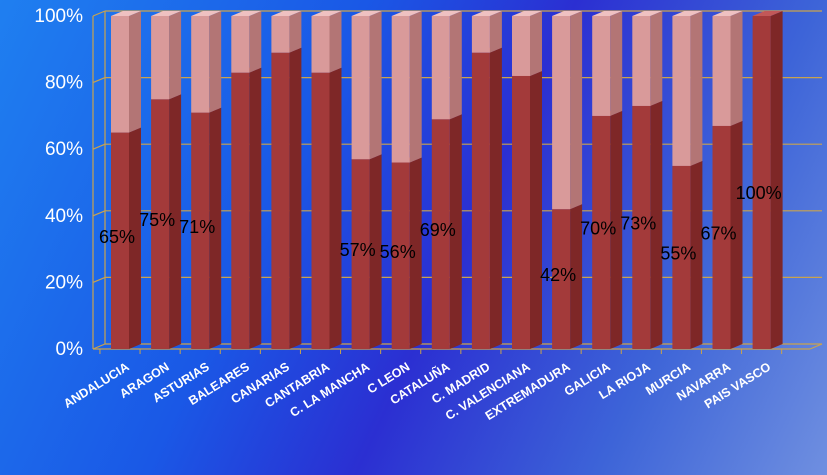 The image size is (827, 475). I want to click on y-tick-label: 100%, so click(58, 16).